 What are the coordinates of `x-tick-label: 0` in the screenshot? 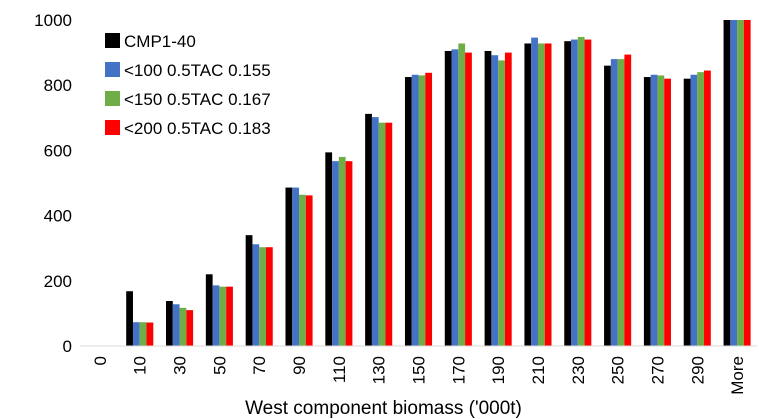 It's located at (100, 360).